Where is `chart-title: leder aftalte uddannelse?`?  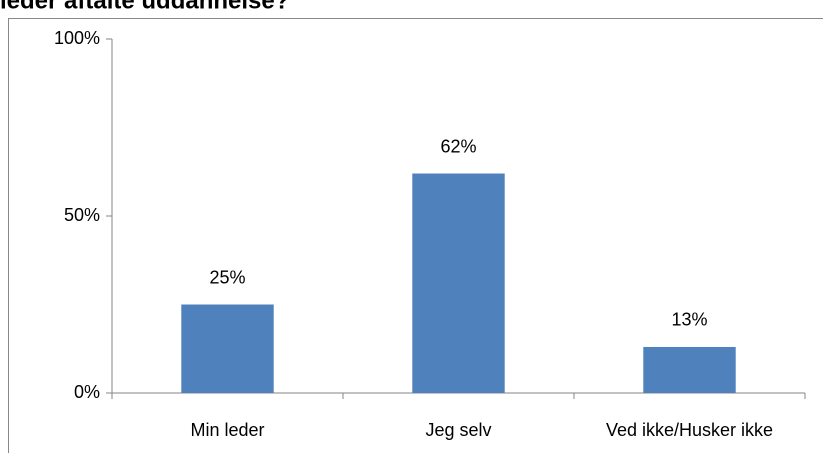
chart-title: leder aftalte uddannelse? is located at coordinates (144, 7).